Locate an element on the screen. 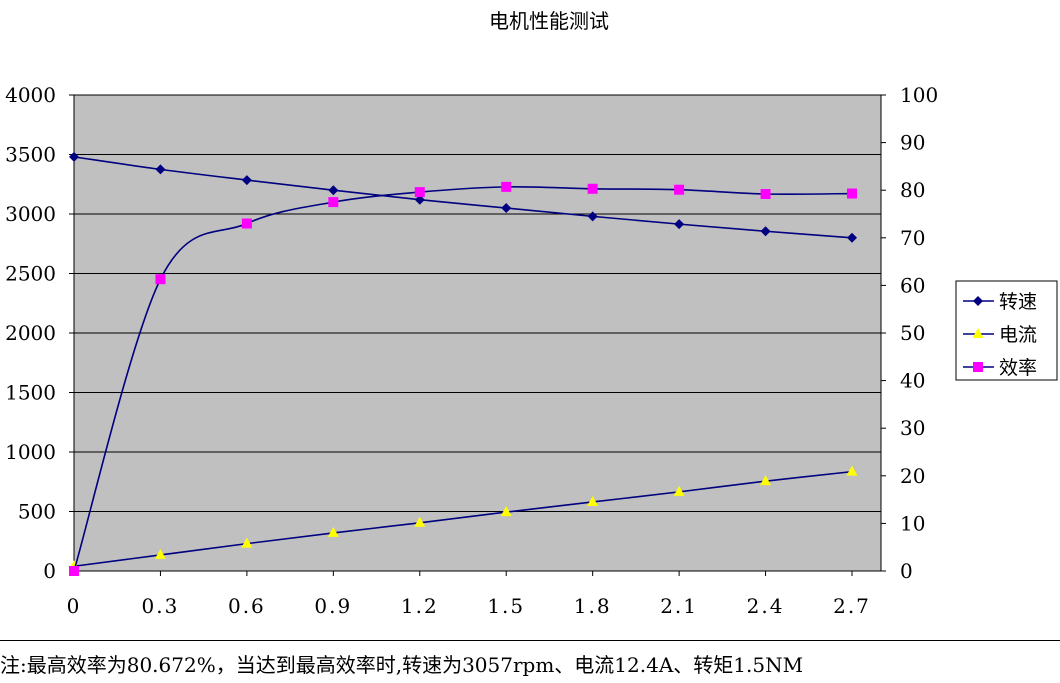  right-tick-label: 0 is located at coordinates (906, 571).